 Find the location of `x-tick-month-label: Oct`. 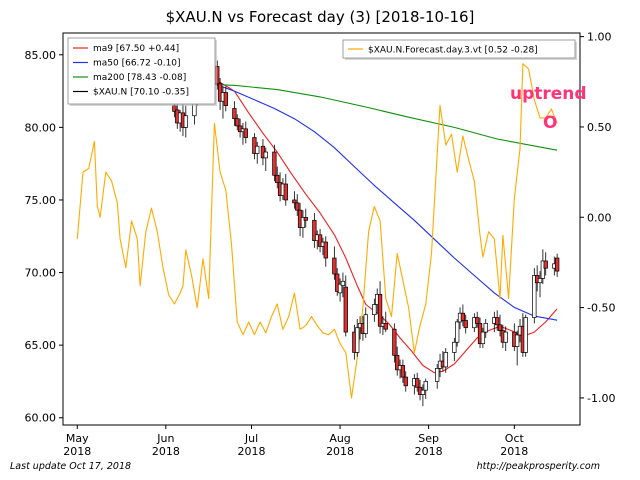

x-tick-month-label: Oct is located at coordinates (515, 438).